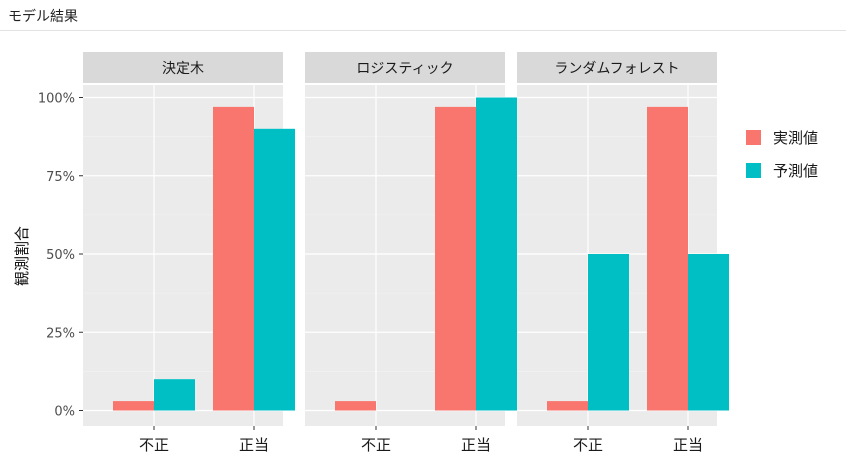 The height and width of the screenshot is (473, 846). What do you see at coordinates (22, 256) in the screenshot?
I see `y-axis-title: 観測割合` at bounding box center [22, 256].